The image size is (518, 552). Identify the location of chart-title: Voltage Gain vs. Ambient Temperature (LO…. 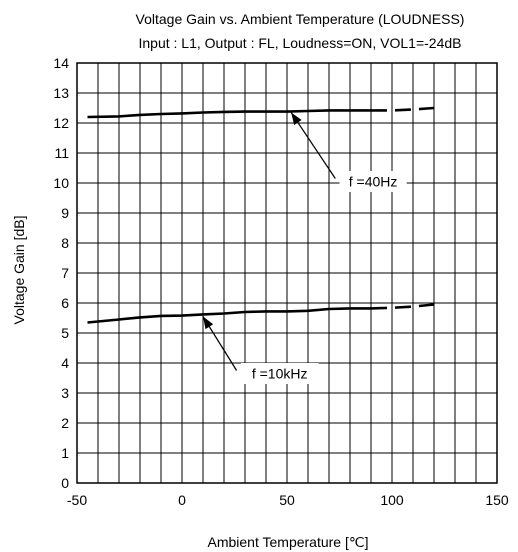
(300, 19).